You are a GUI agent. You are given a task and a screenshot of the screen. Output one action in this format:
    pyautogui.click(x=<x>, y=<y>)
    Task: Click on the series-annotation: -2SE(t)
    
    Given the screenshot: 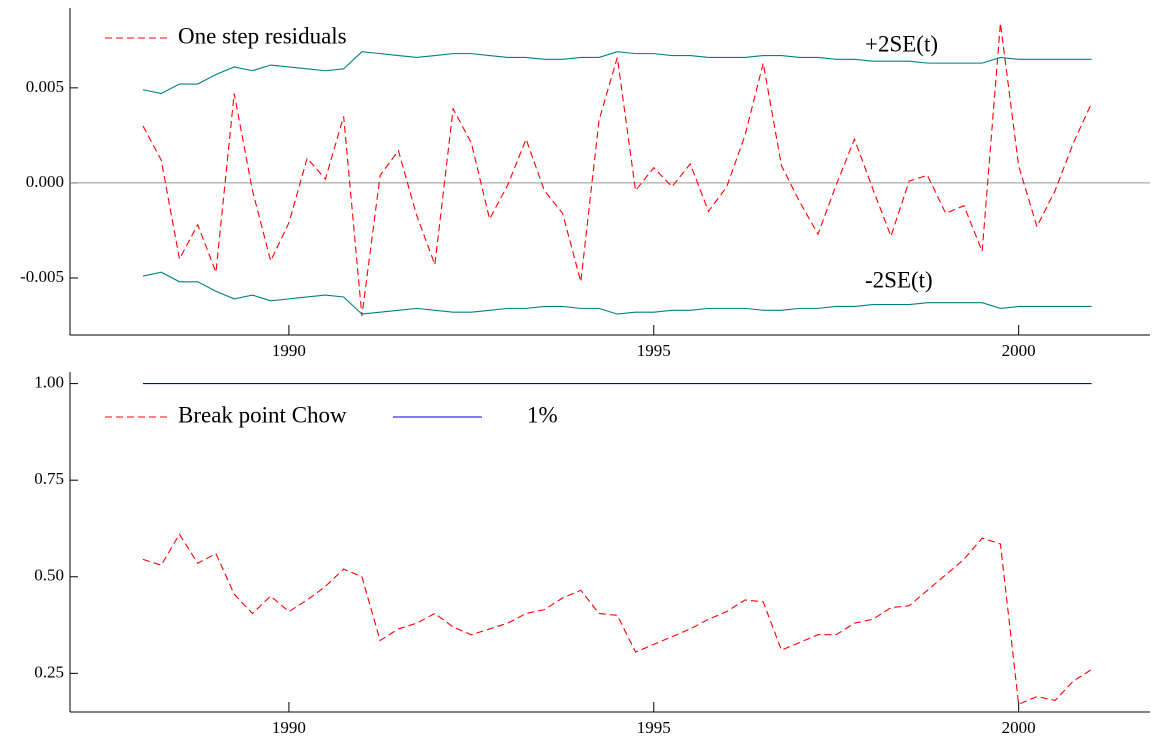 What is the action you would take?
    pyautogui.click(x=899, y=279)
    